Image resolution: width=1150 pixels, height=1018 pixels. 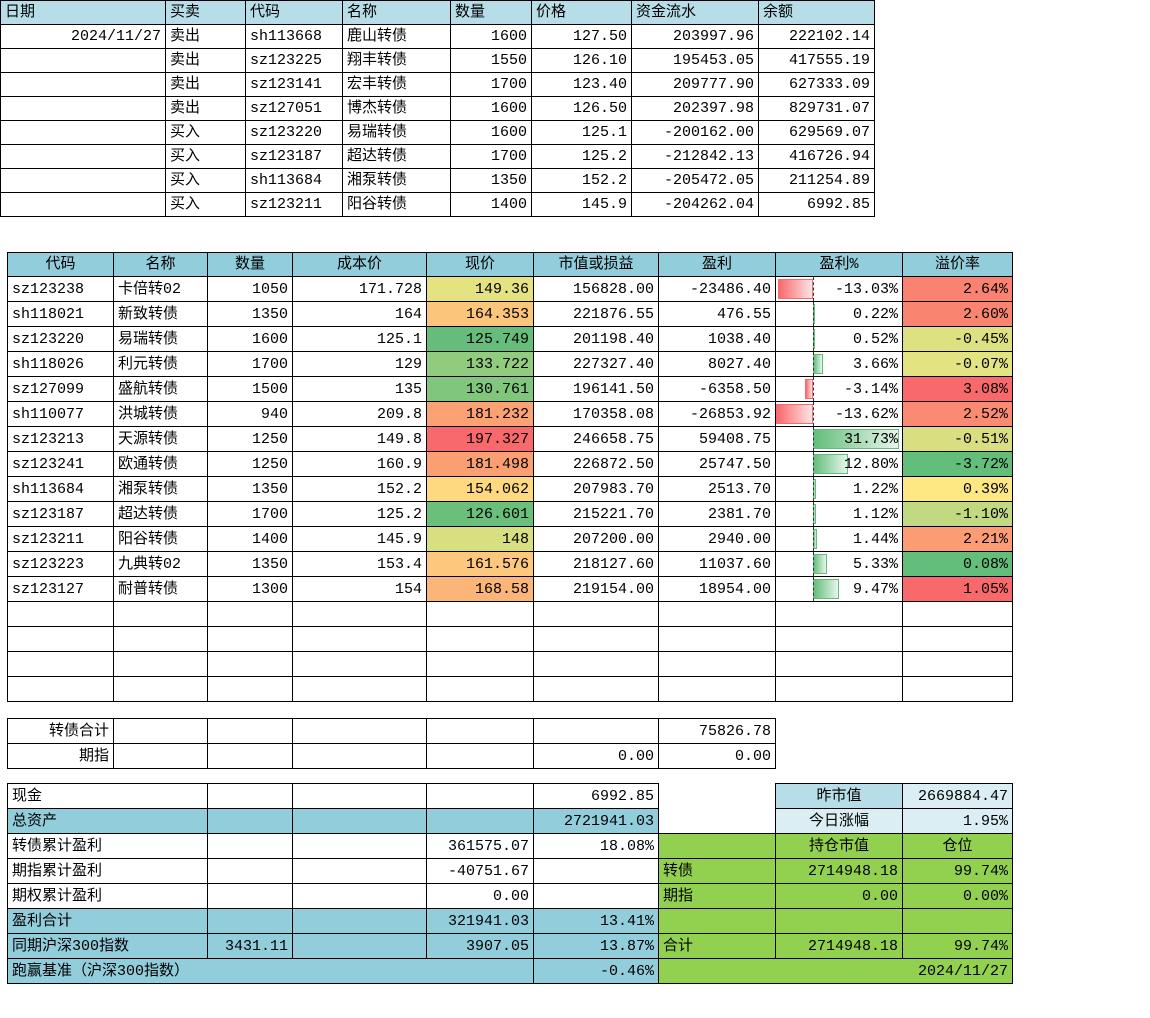 I want to click on holding-cell: 3.66%, so click(x=839, y=364).